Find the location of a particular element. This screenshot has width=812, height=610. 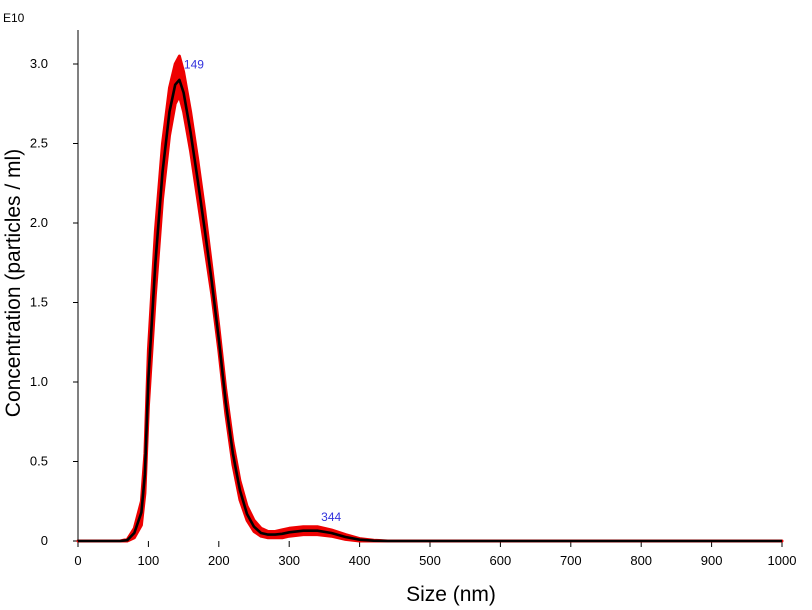

x-tick-label: 100 is located at coordinates (149, 560).